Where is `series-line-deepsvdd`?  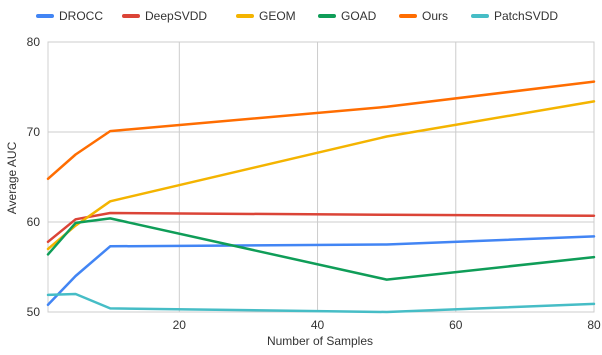 series-line-deepsvdd is located at coordinates (321, 227).